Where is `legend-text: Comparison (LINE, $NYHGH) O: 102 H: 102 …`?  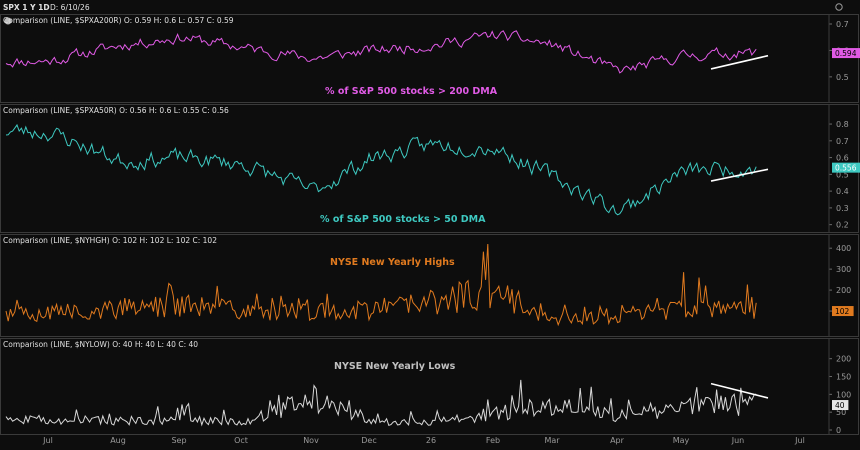 legend-text: Comparison (LINE, $NYHGH) O: 102 H: 102 … is located at coordinates (110, 240).